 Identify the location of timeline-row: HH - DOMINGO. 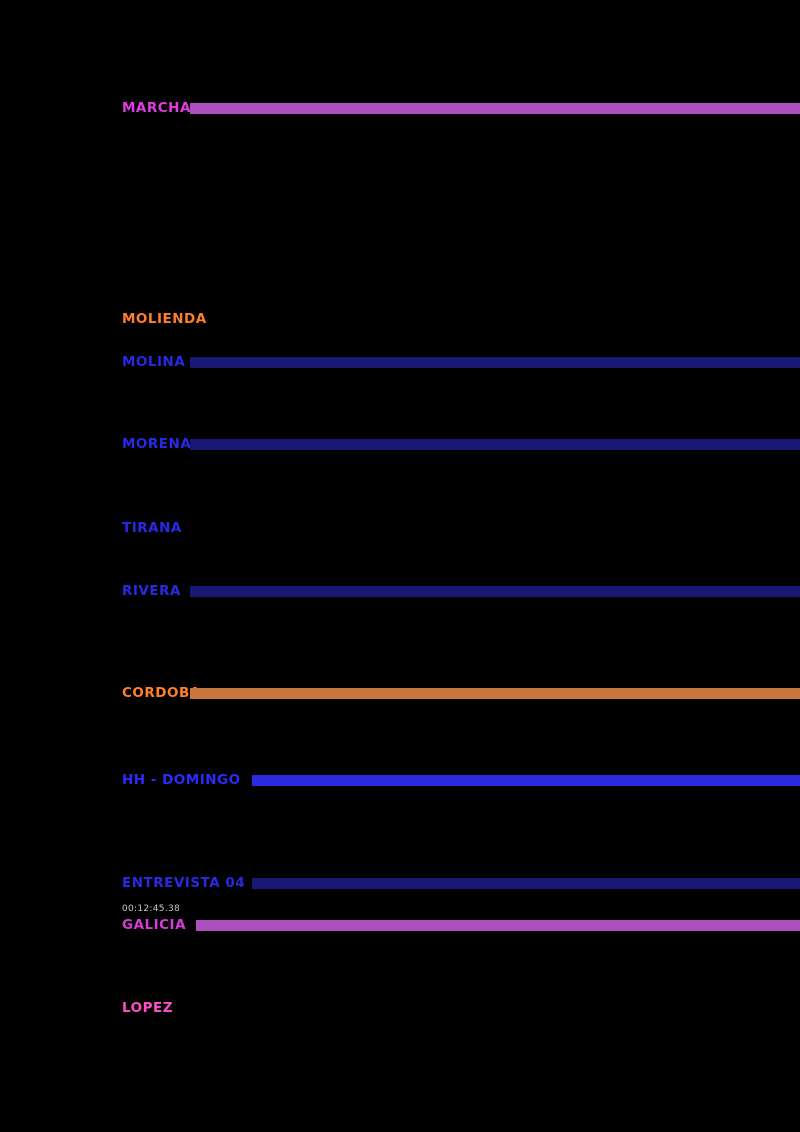
(400, 781).